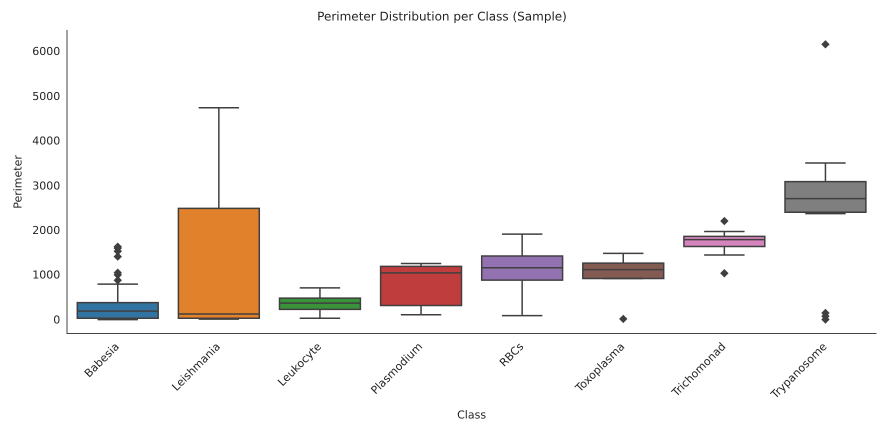 The image size is (890, 434). What do you see at coordinates (46, 230) in the screenshot?
I see `y-tick-label: 2000` at bounding box center [46, 230].